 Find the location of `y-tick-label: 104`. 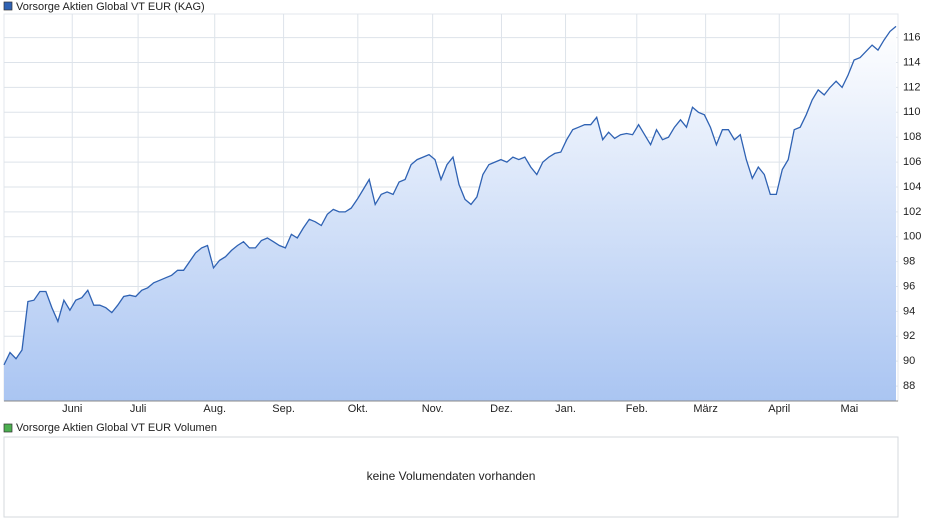

y-tick-label: 104 is located at coordinates (912, 187).